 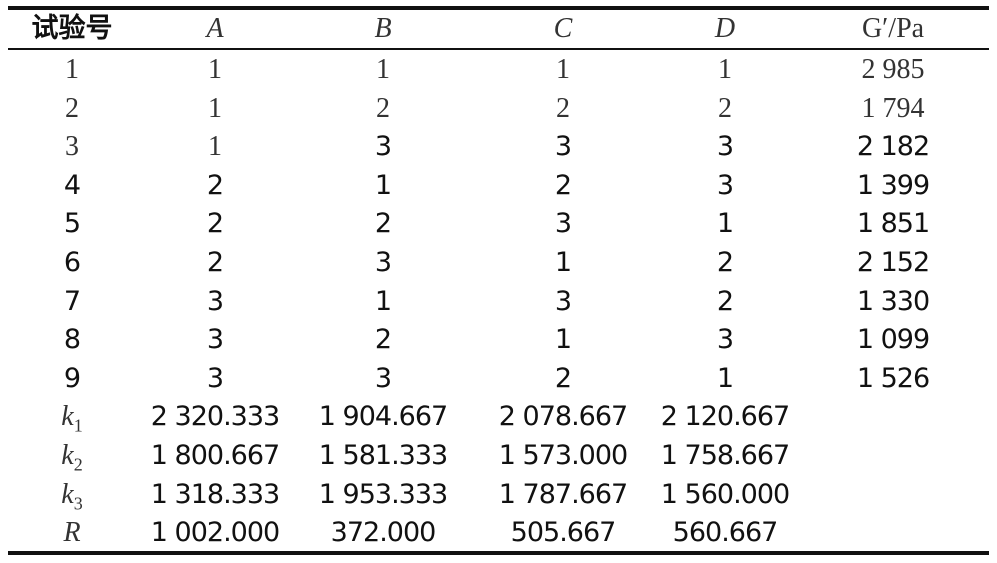 What do you see at coordinates (72, 262) in the screenshot?
I see `table-cell: 6` at bounding box center [72, 262].